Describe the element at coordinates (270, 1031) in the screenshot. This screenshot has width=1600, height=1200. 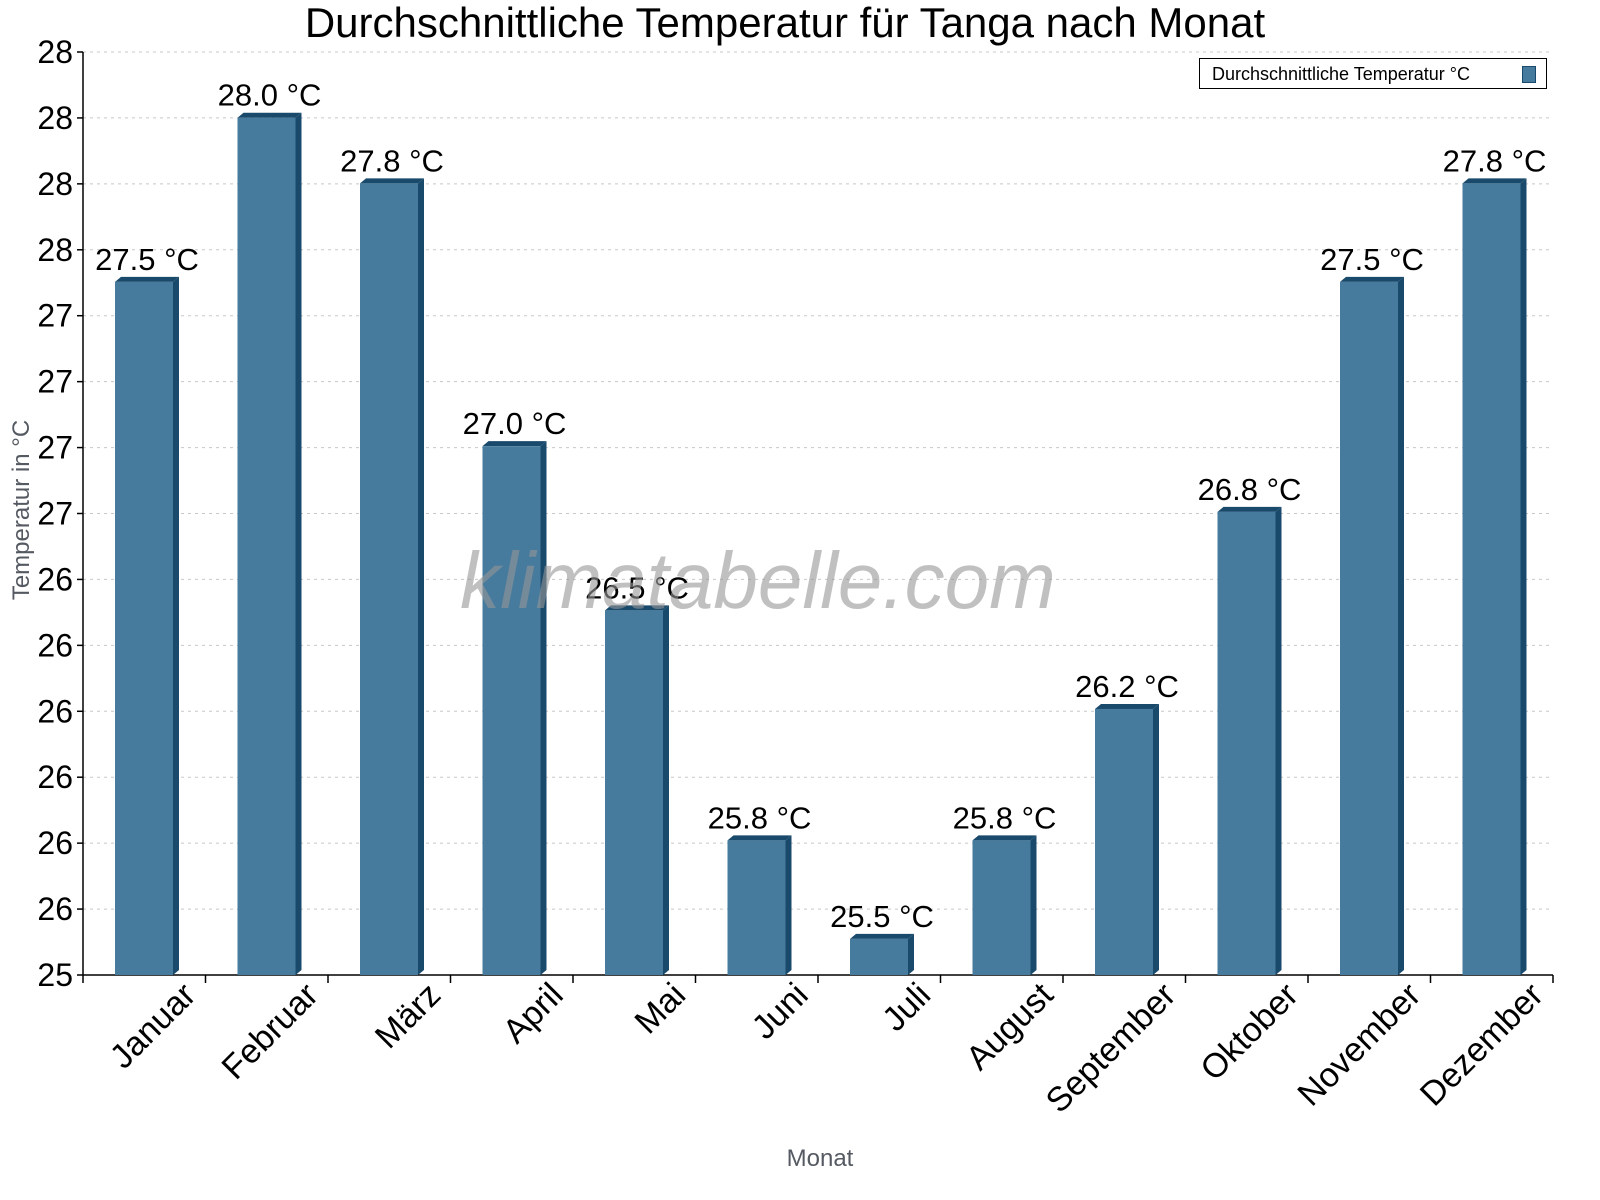
I see `x-tick-label: Februar` at that location.